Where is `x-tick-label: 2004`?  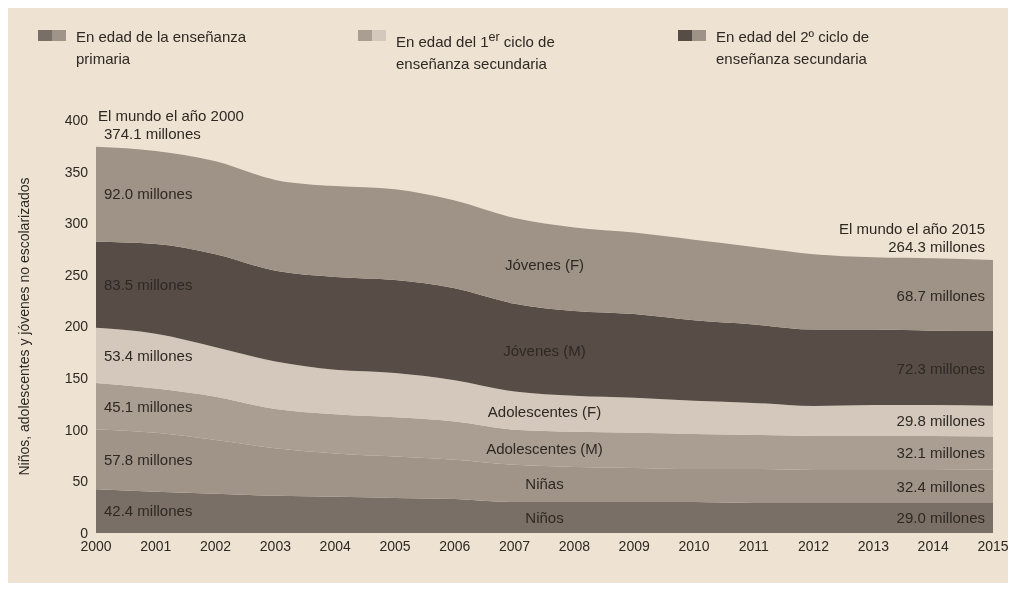 x-tick-label: 2004 is located at coordinates (335, 545).